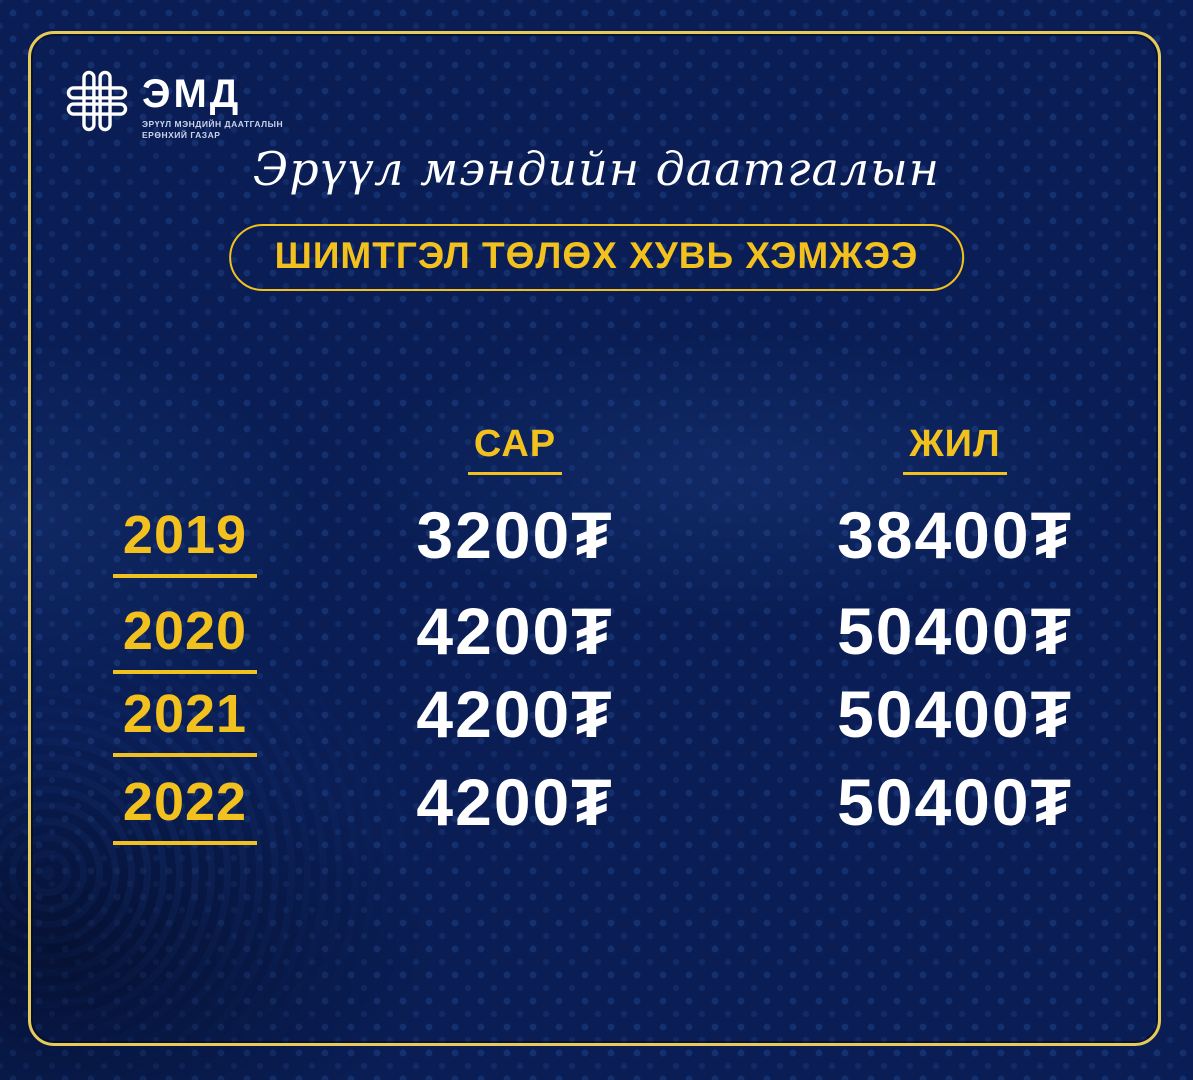  I want to click on table-cell-yearly-amount: 38400₮, so click(955, 535).